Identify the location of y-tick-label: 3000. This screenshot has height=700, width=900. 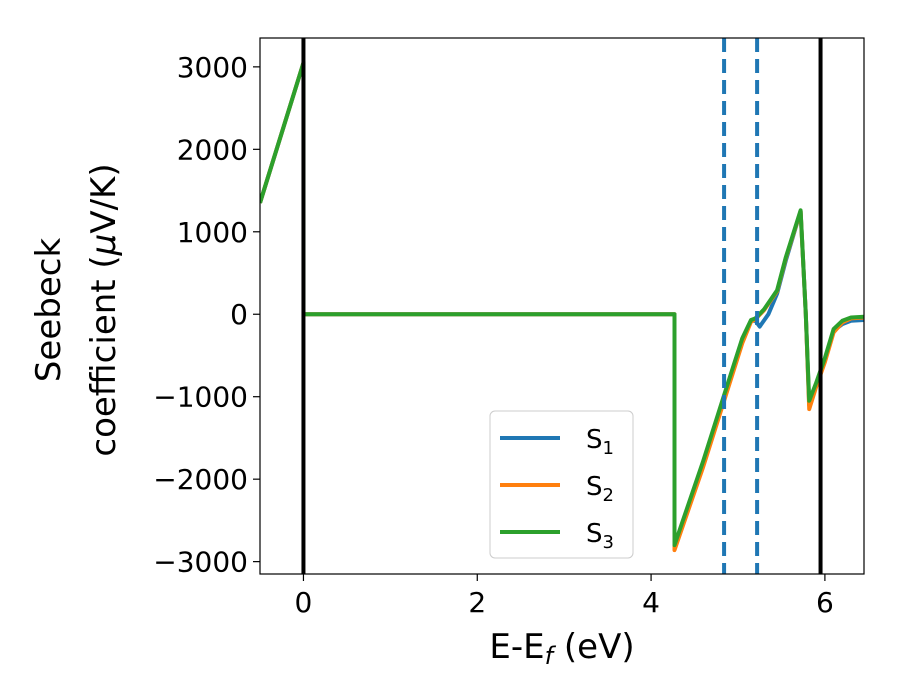
(212, 67).